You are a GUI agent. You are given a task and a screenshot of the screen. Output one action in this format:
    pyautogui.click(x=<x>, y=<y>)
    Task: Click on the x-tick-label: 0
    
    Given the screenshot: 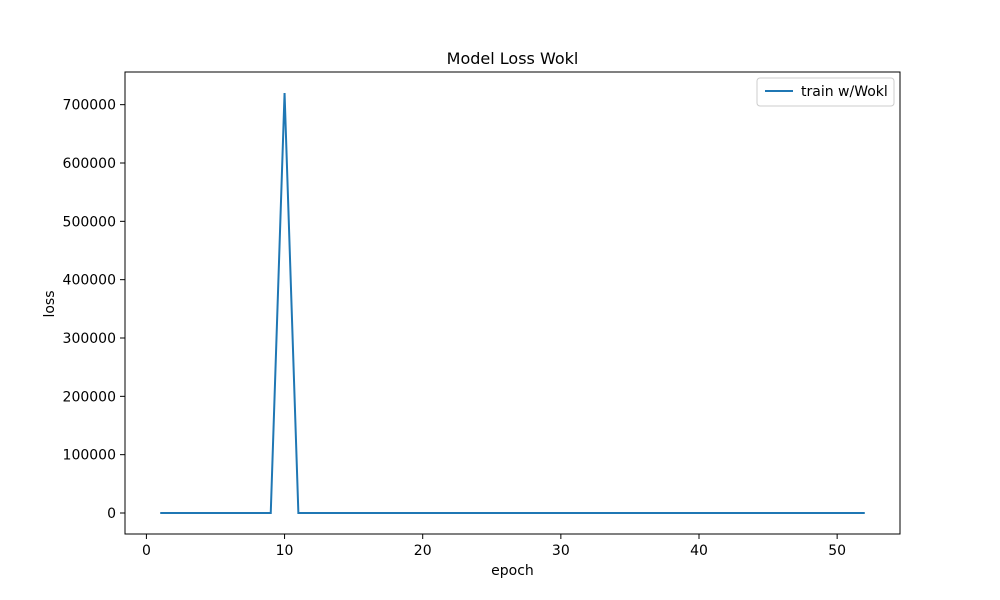 What is the action you would take?
    pyautogui.click(x=146, y=551)
    